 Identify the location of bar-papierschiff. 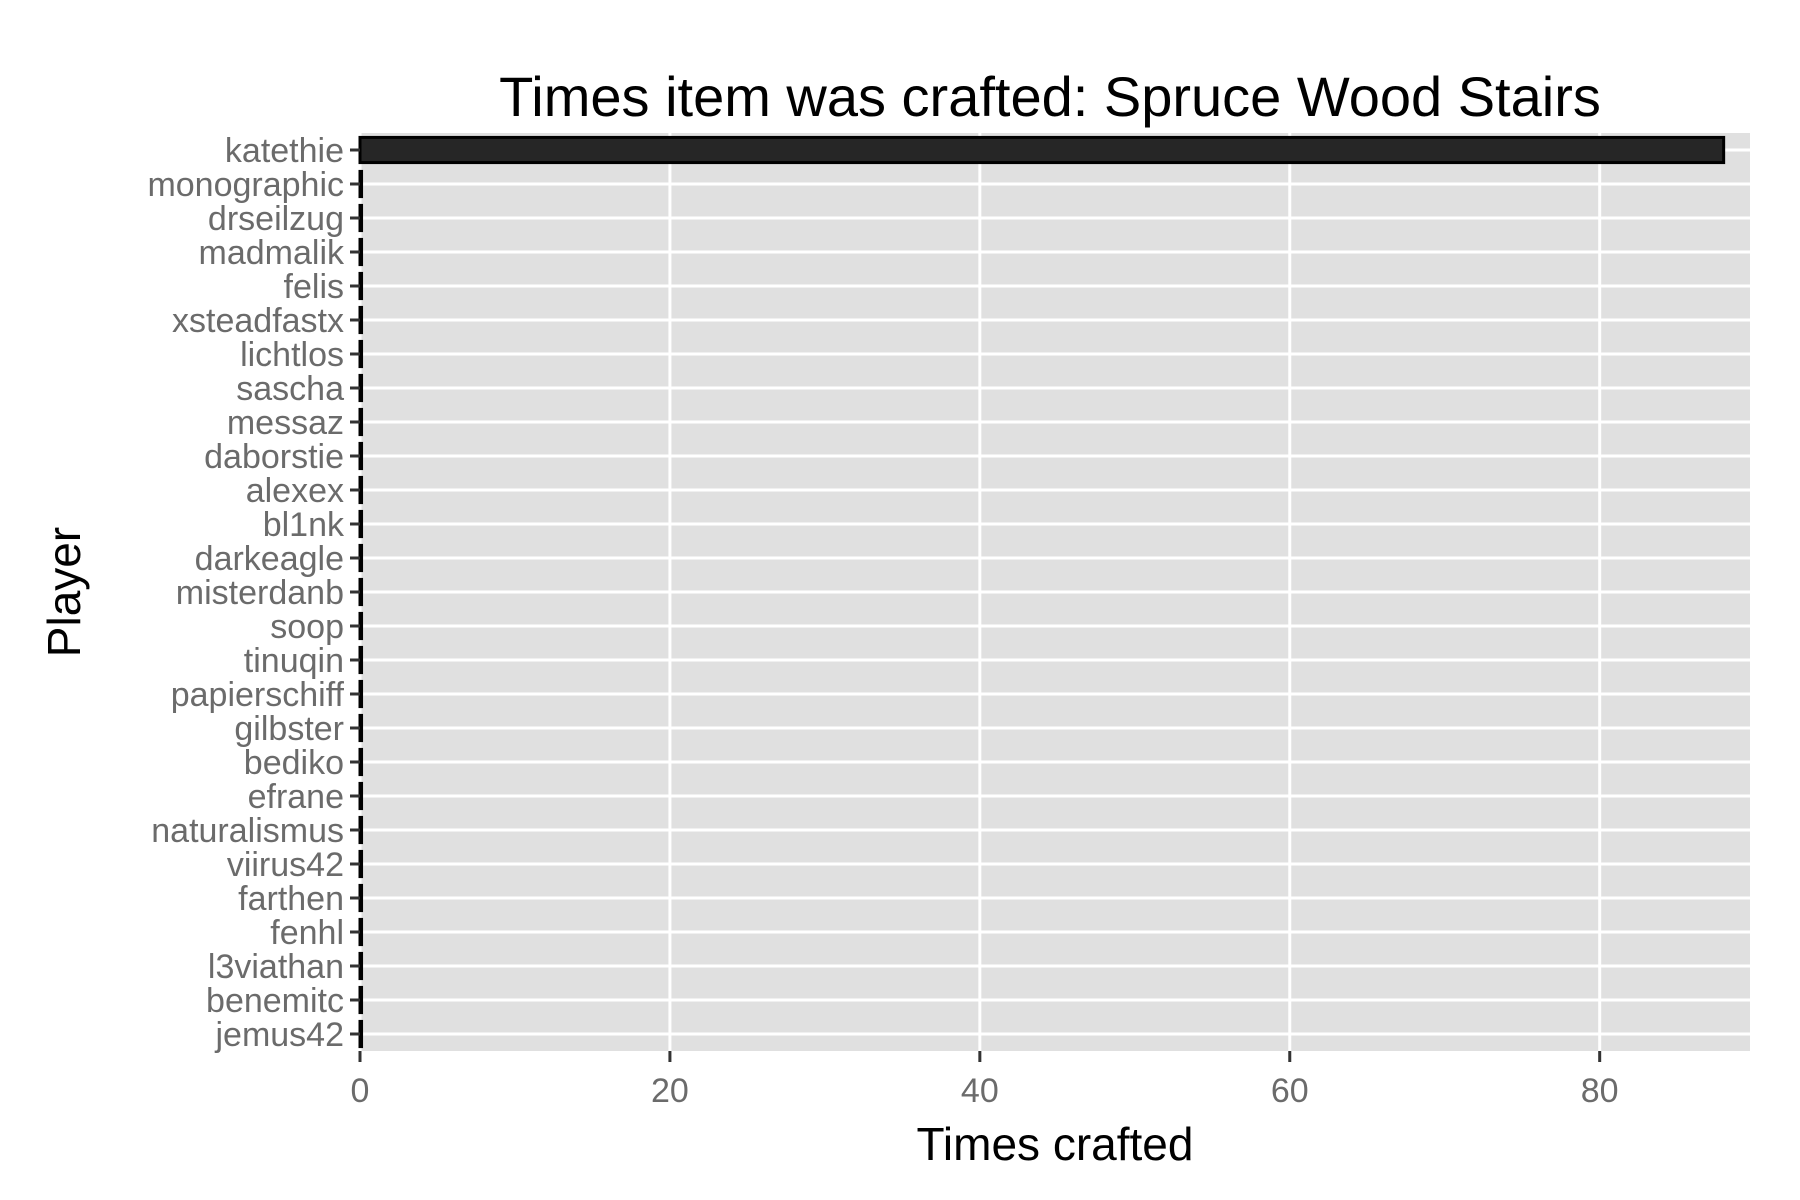
(361, 694).